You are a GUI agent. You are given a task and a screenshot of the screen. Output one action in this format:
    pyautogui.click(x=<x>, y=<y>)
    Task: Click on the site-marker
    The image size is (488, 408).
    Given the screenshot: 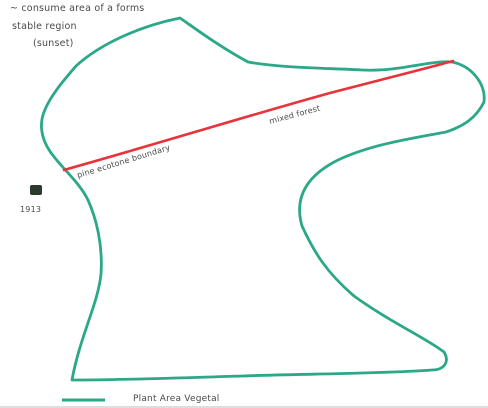 What is the action you would take?
    pyautogui.click(x=36, y=190)
    